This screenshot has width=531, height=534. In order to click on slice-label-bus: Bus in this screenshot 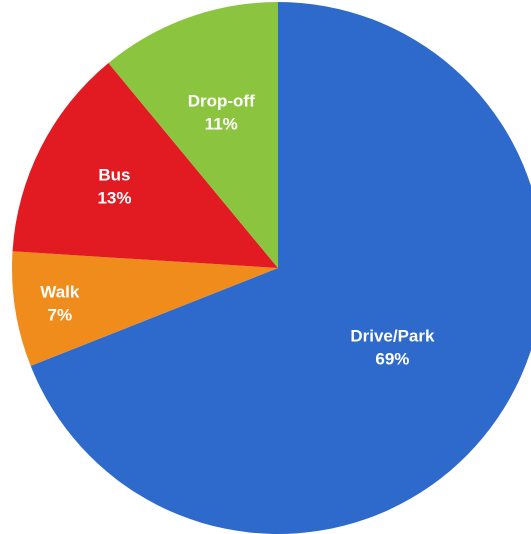, I will do `click(114, 175)`.